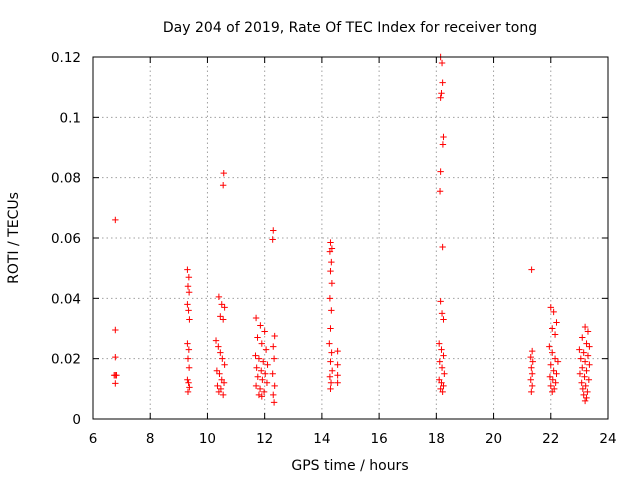 Image resolution: width=640 pixels, height=480 pixels. What do you see at coordinates (353, 439) in the screenshot?
I see `x-tick-labels: 6 8 10 12 14 16 18 20 22 24` at bounding box center [353, 439].